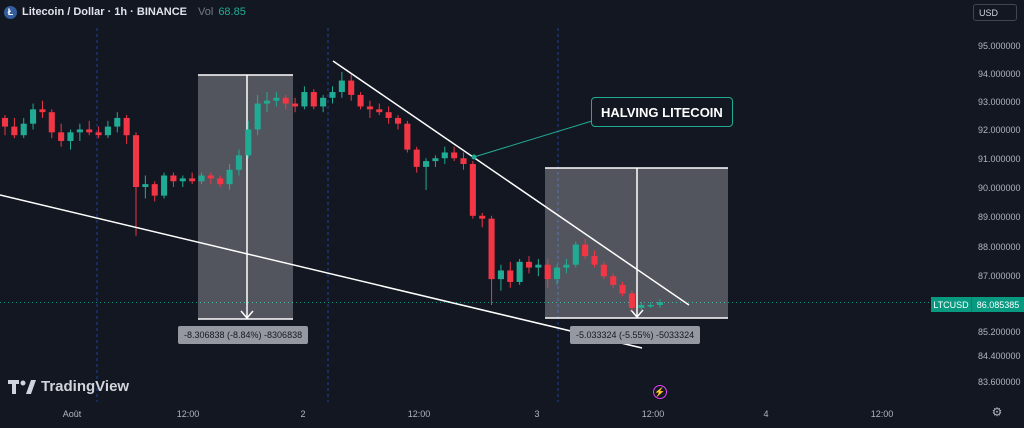  Describe the element at coordinates (245, 197) in the screenshot. I see `measure-box-left` at that location.